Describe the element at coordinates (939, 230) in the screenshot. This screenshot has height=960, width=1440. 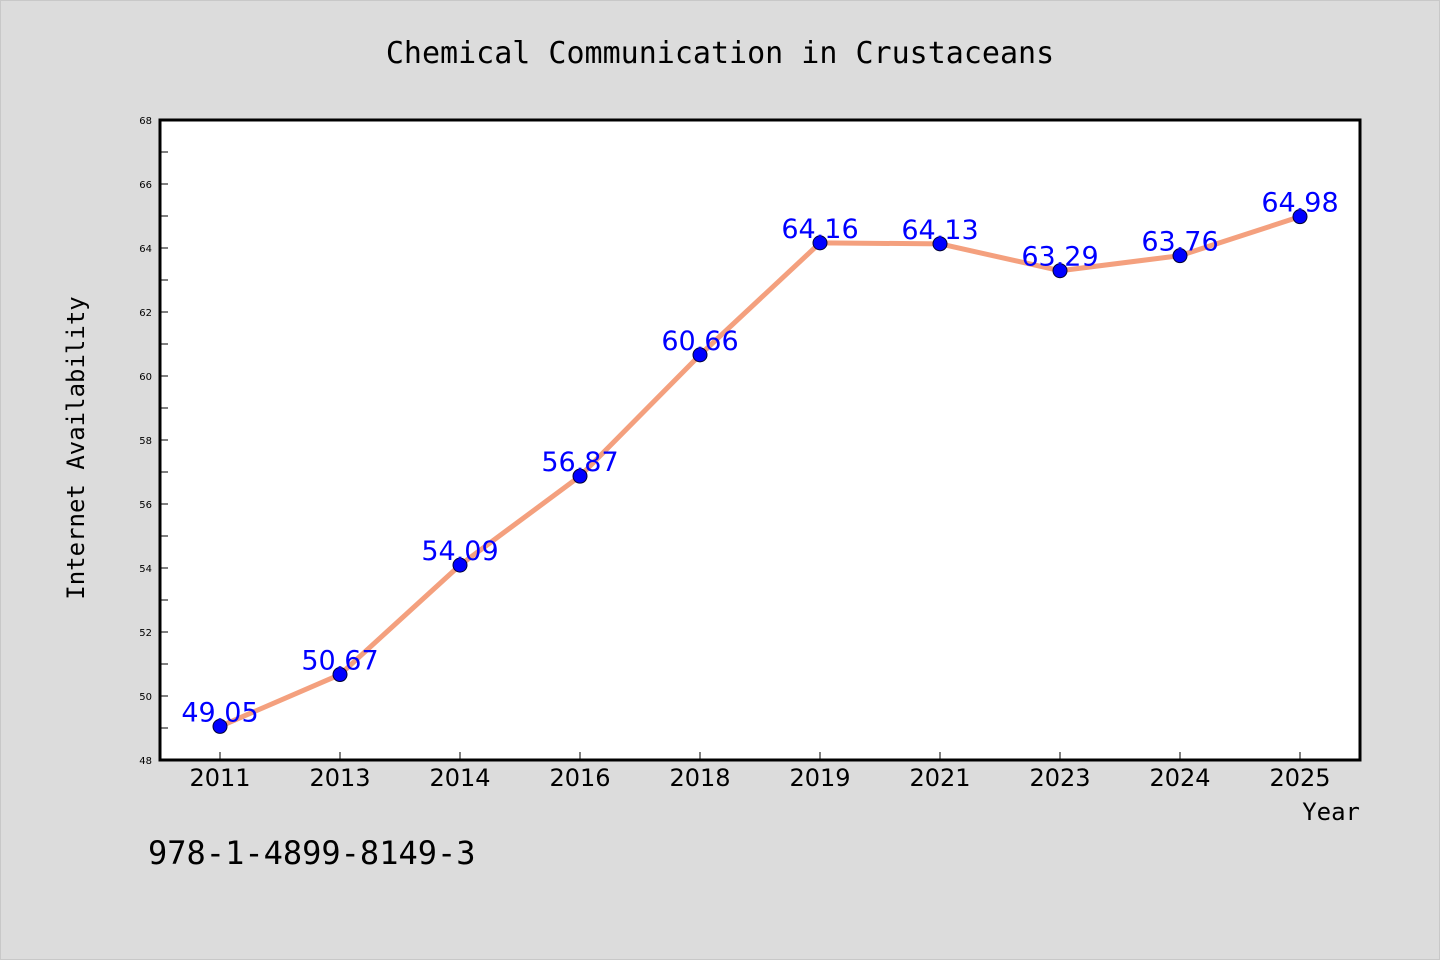
I see `data-label-2021: 64.13` at that location.